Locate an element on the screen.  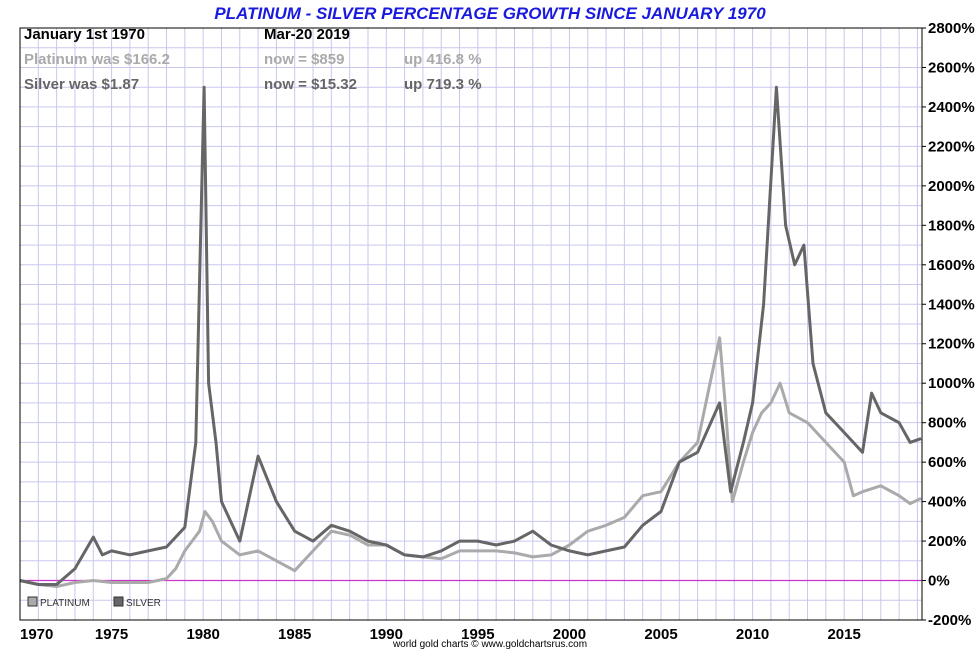
y-tick-label: 800% is located at coordinates (947, 423).